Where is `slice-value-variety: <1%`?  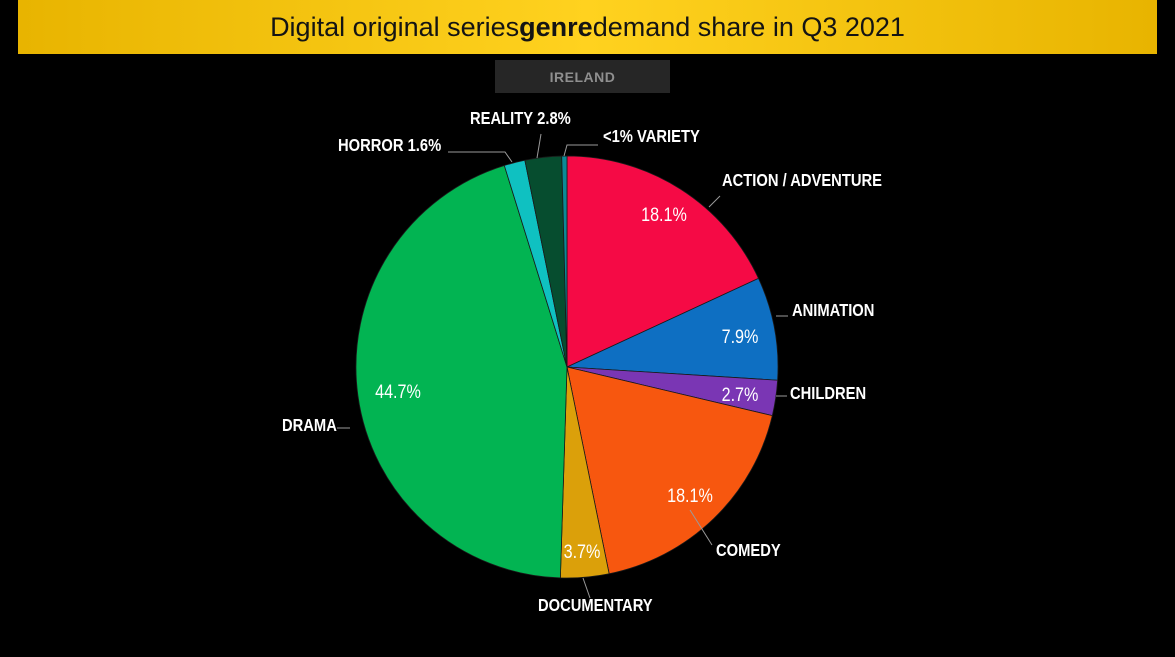 slice-value-variety: <1% is located at coordinates (620, 137).